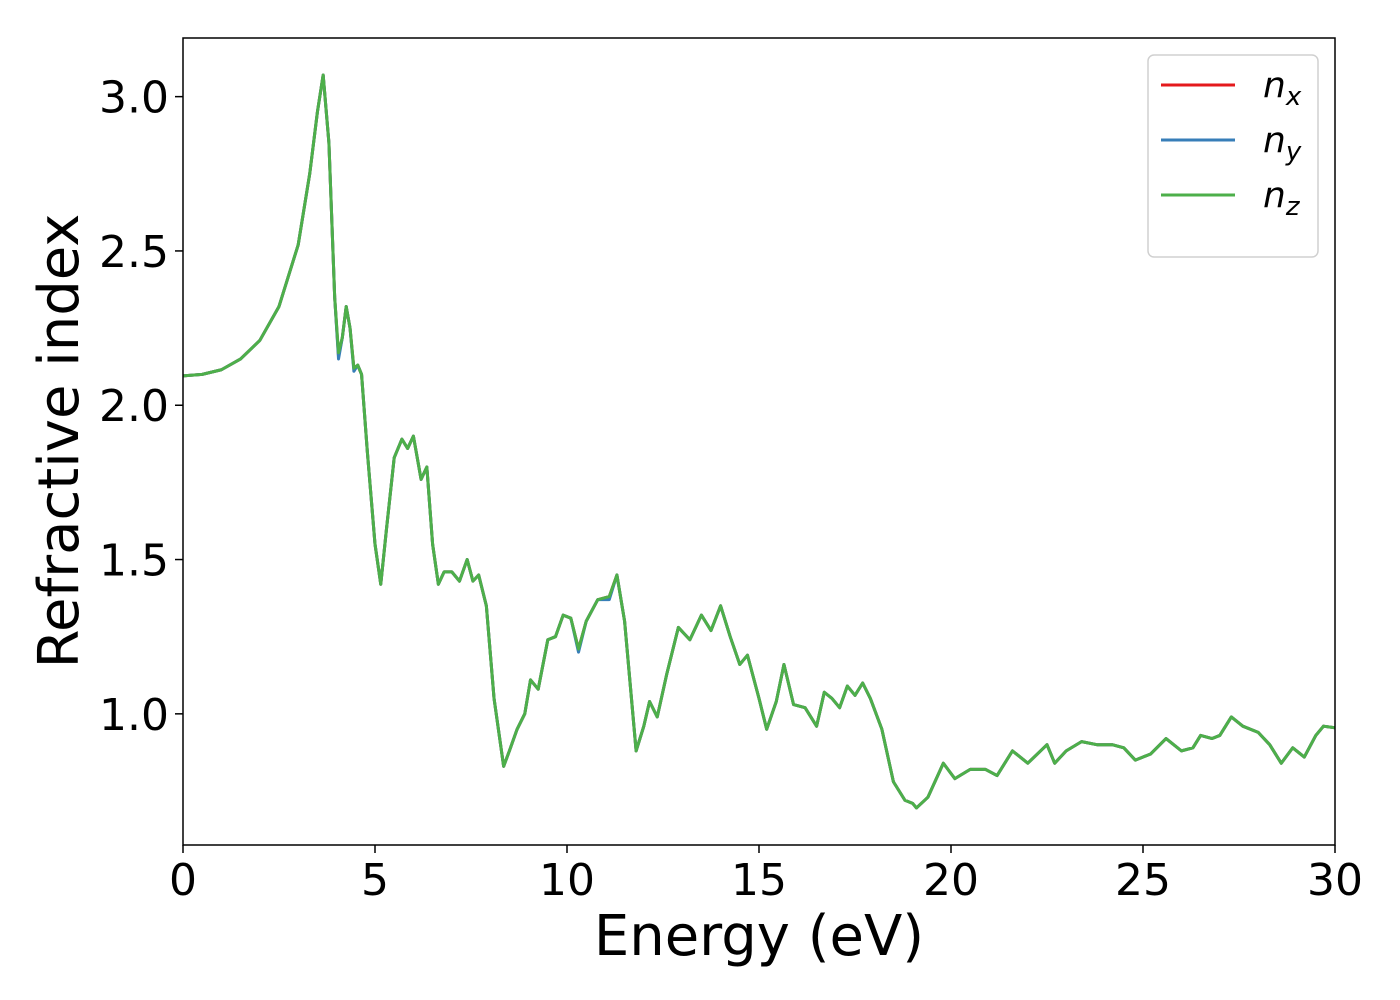  I want to click on legend-label: nx, so click(1282, 88).